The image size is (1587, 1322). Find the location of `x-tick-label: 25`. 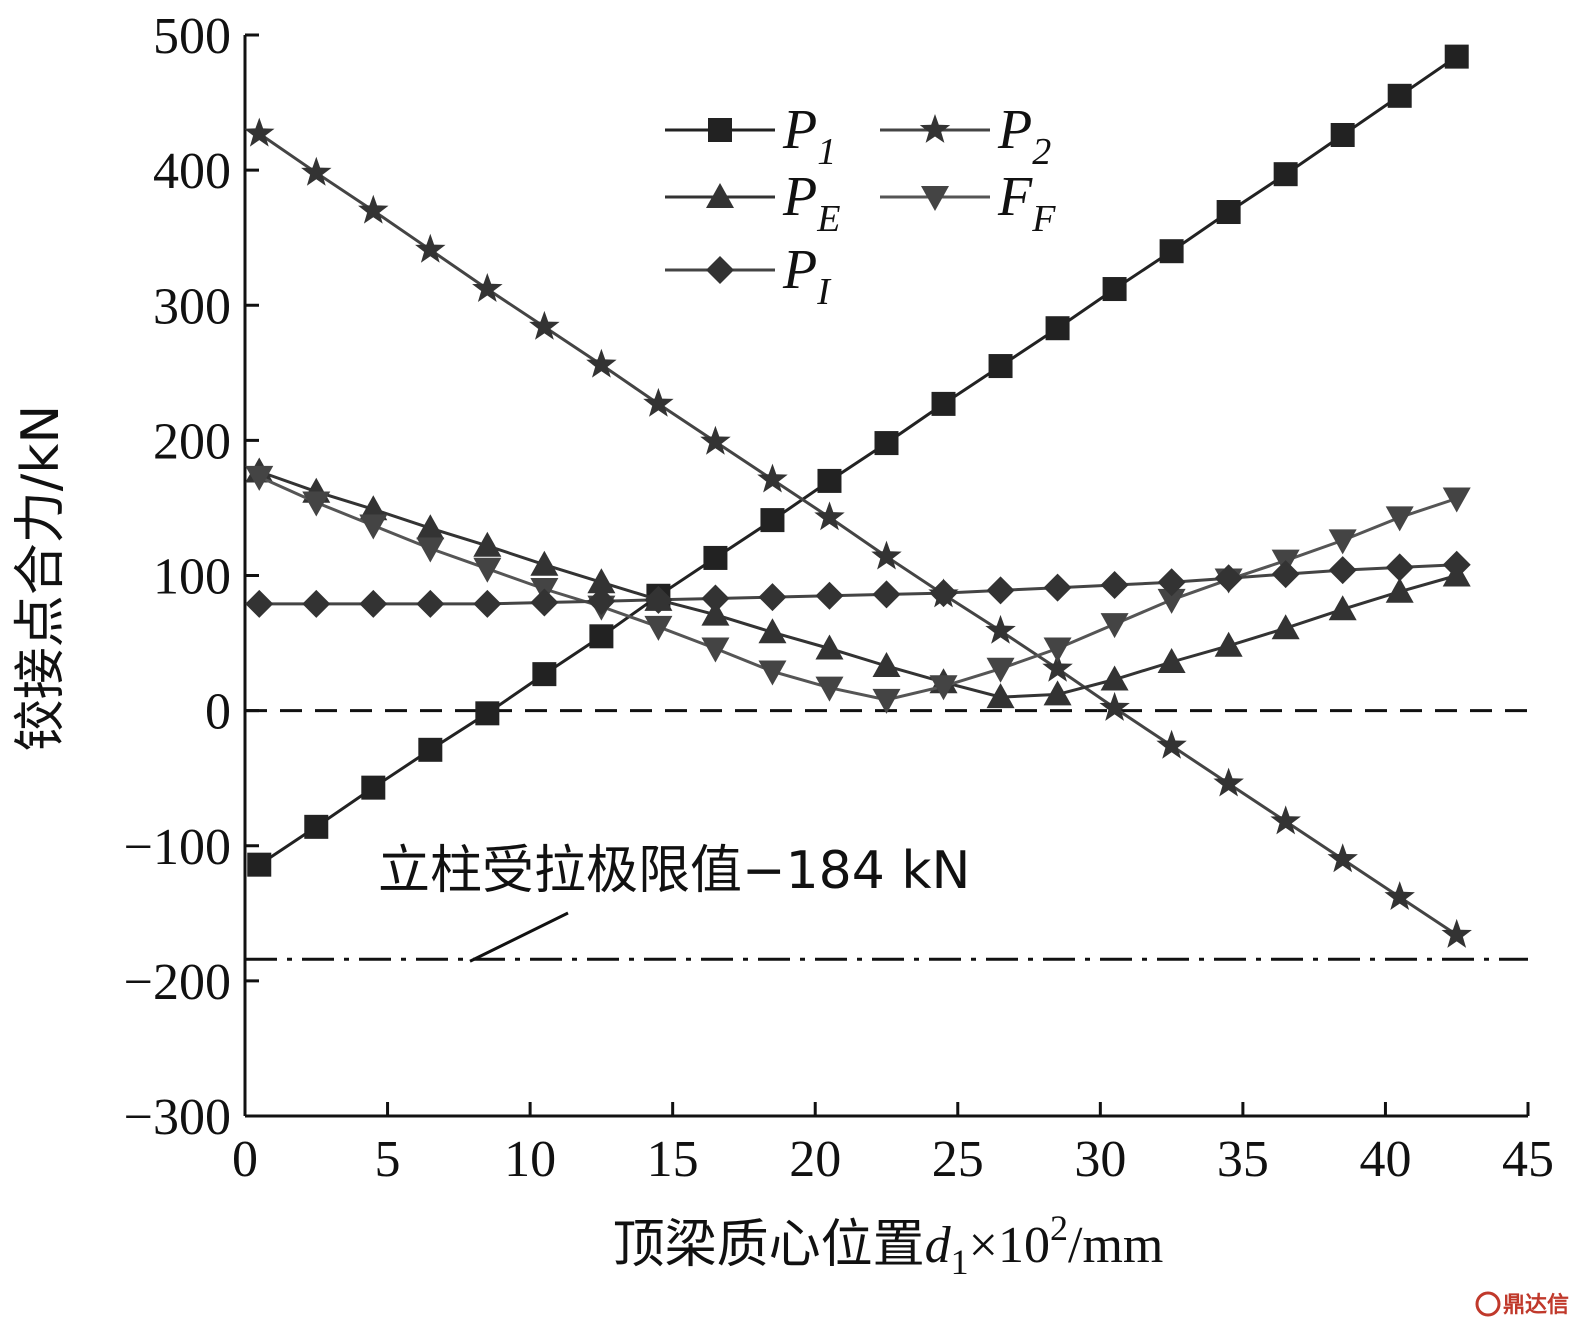

x-tick-label: 25 is located at coordinates (958, 1159).